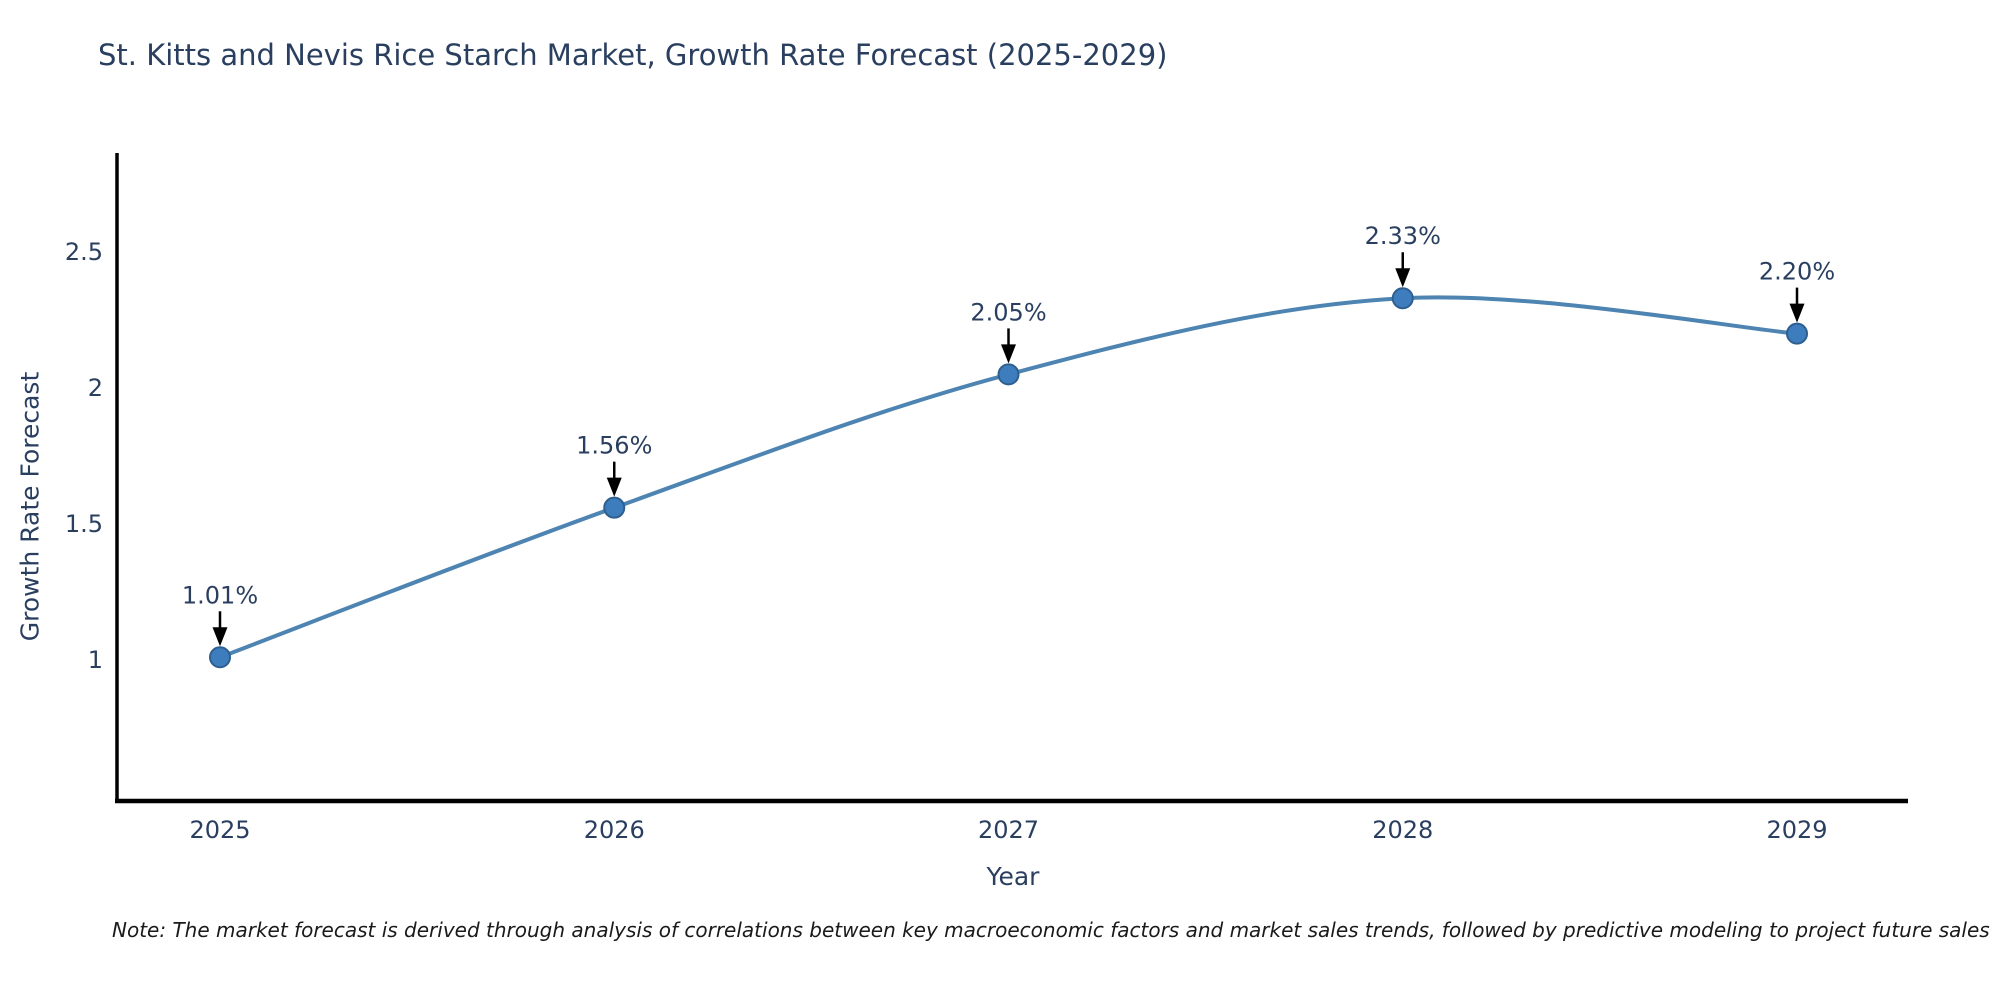 Image resolution: width=2000 pixels, height=1000 pixels. What do you see at coordinates (1403, 236) in the screenshot?
I see `annotation-label: 2.33%` at bounding box center [1403, 236].